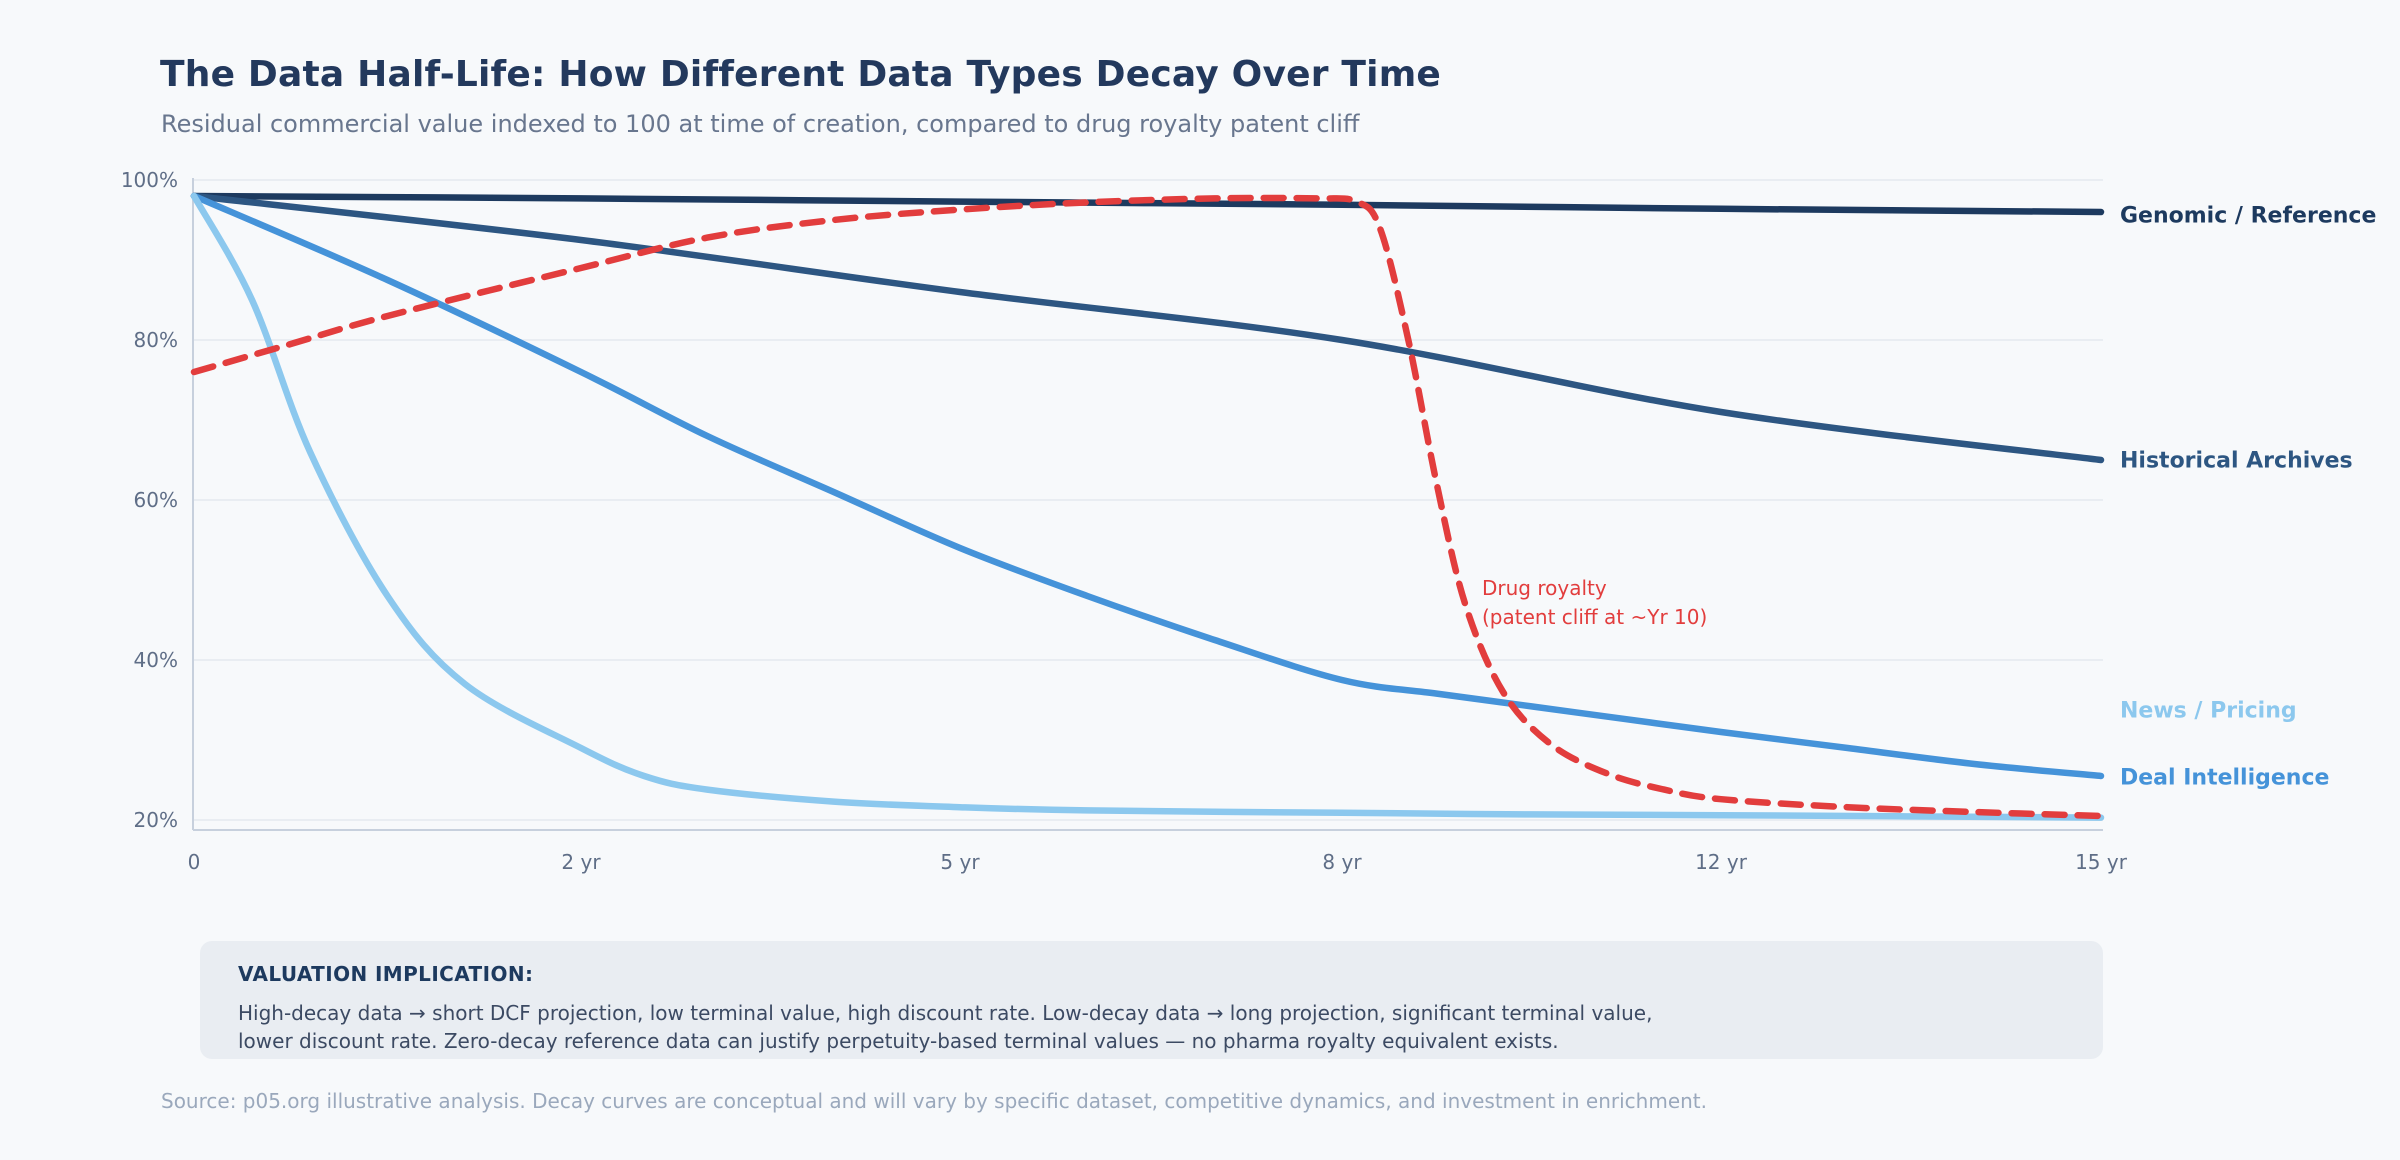  What do you see at coordinates (1721, 862) in the screenshot?
I see `x-tick-label: 12 yr` at bounding box center [1721, 862].